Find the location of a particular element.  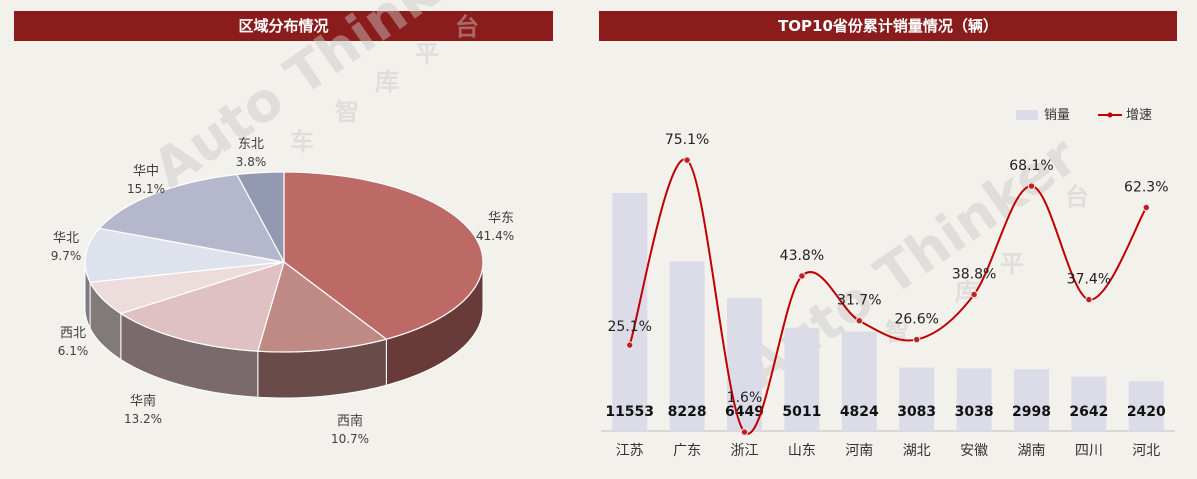

bar-value-label: 11553 is located at coordinates (629, 412).